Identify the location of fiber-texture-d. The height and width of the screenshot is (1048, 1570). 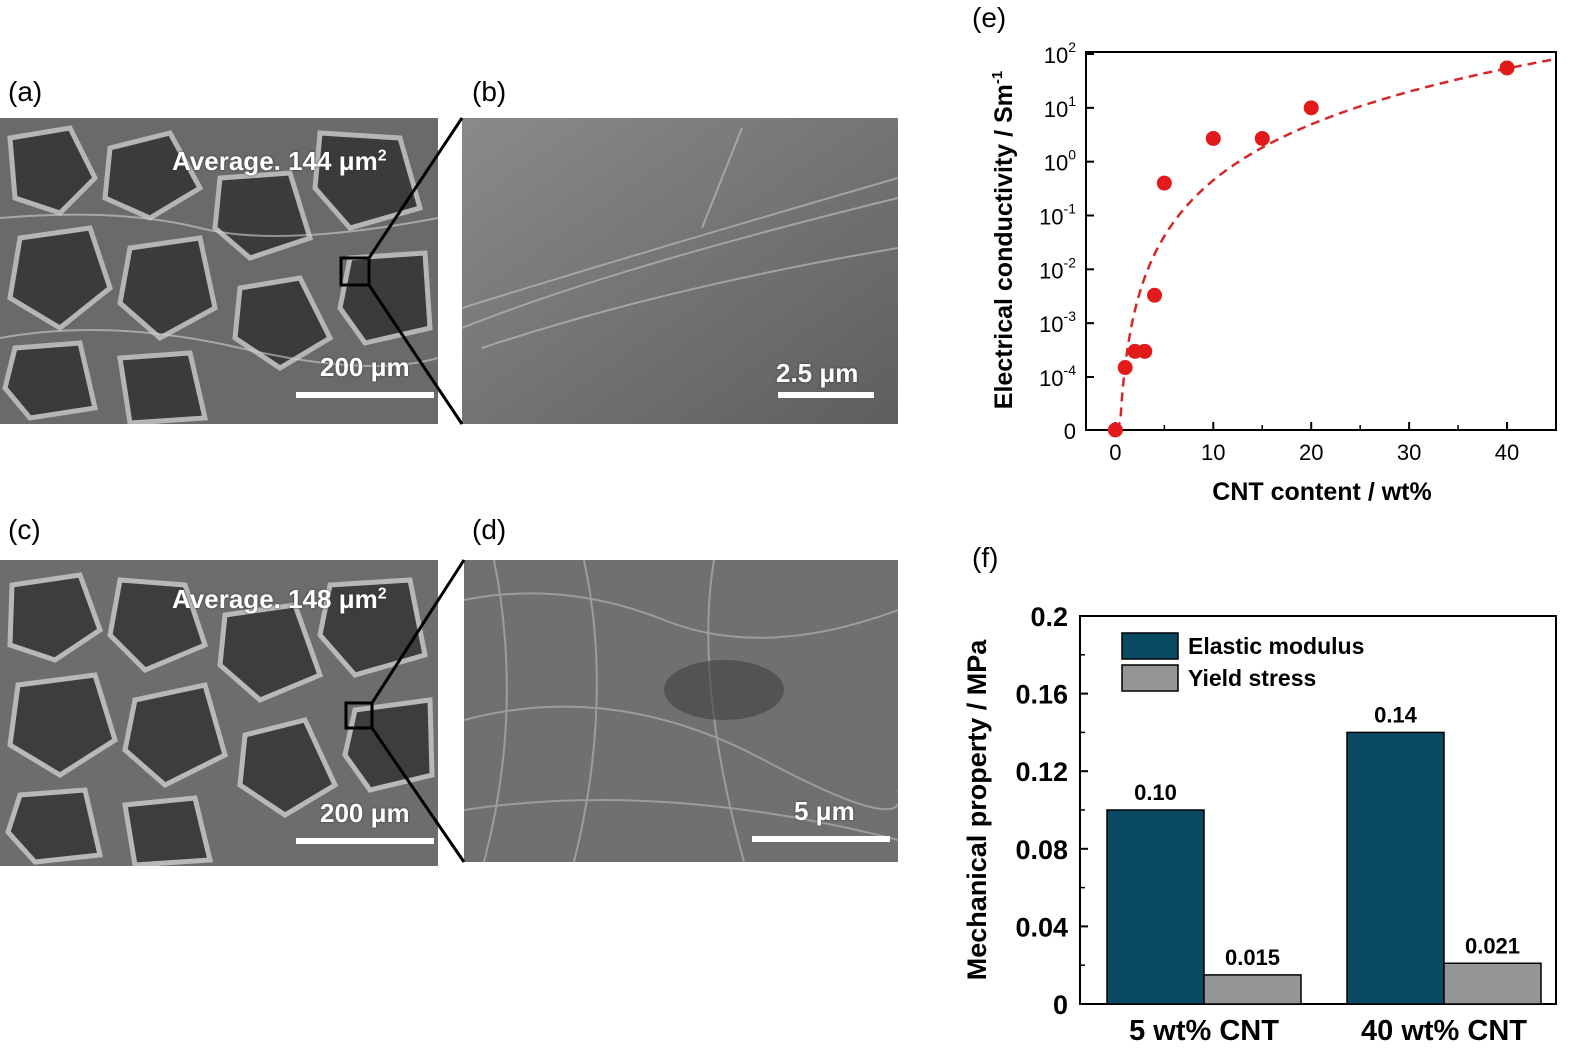
(681, 711).